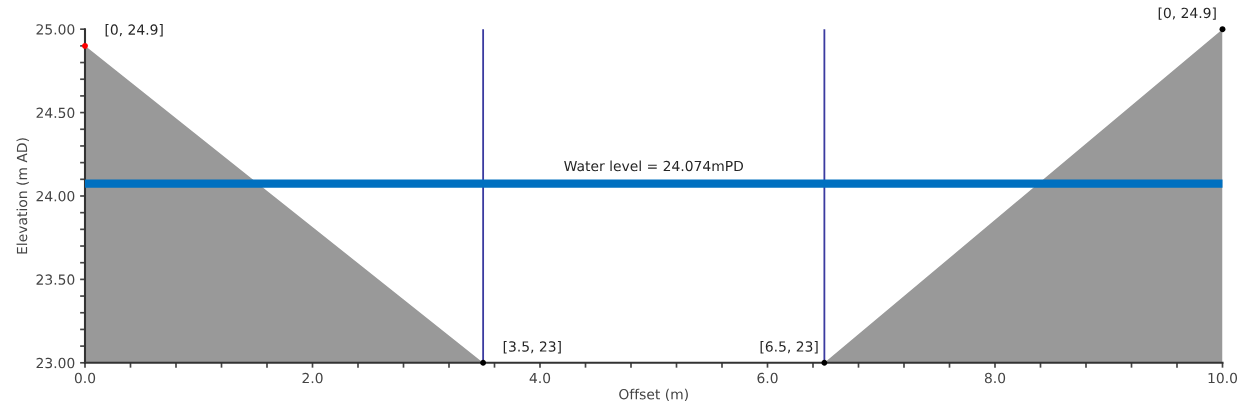 This screenshot has height=417, width=1250. Describe the element at coordinates (1223, 378) in the screenshot. I see `x-tick-label: 10.0` at that location.